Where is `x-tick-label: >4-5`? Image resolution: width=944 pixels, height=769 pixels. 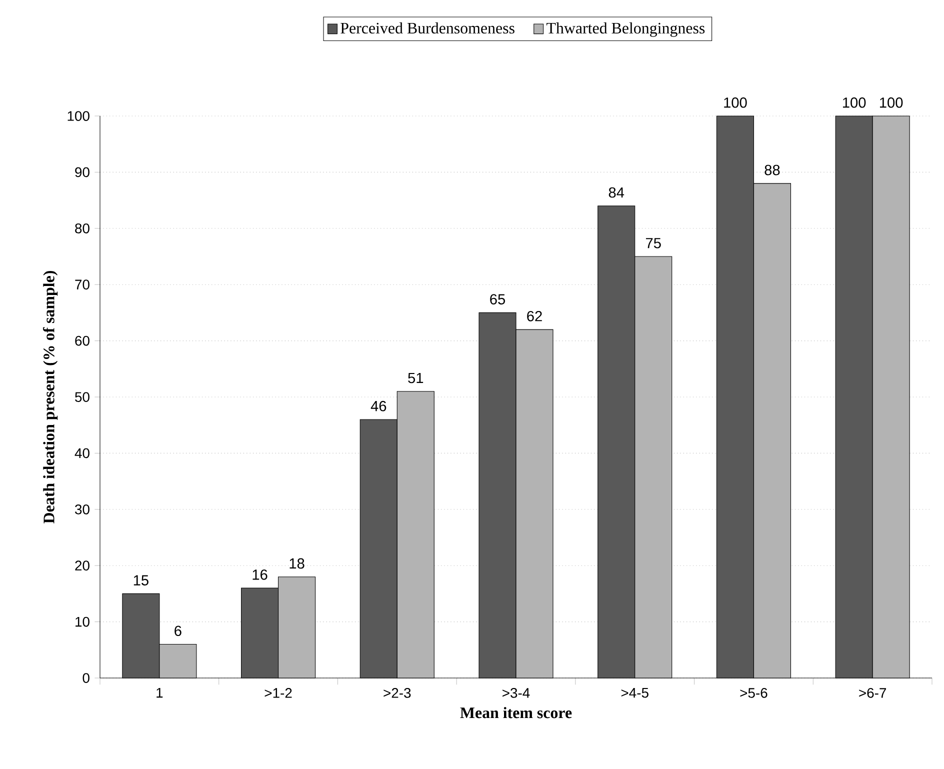
x-tick-label: >4-5 is located at coordinates (634, 693).